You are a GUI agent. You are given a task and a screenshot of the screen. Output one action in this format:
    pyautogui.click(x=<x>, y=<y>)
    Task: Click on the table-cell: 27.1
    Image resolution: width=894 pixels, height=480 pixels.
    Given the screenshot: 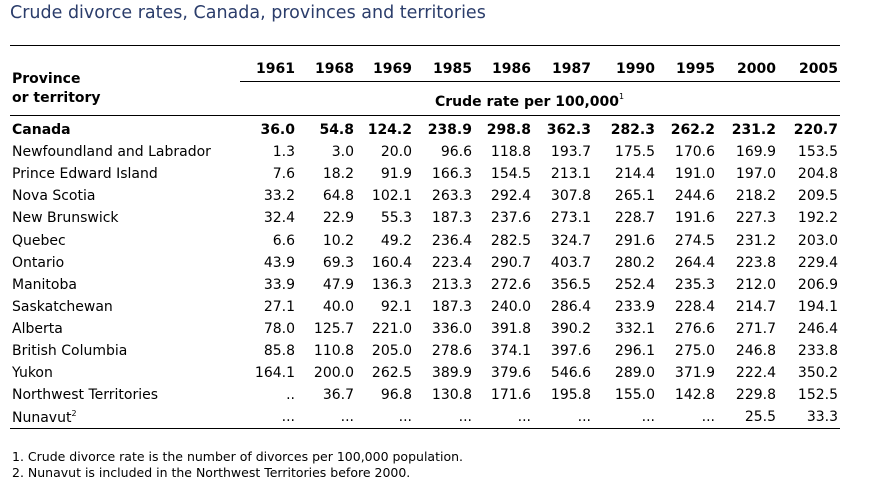 What is the action you would take?
    pyautogui.click(x=279, y=306)
    